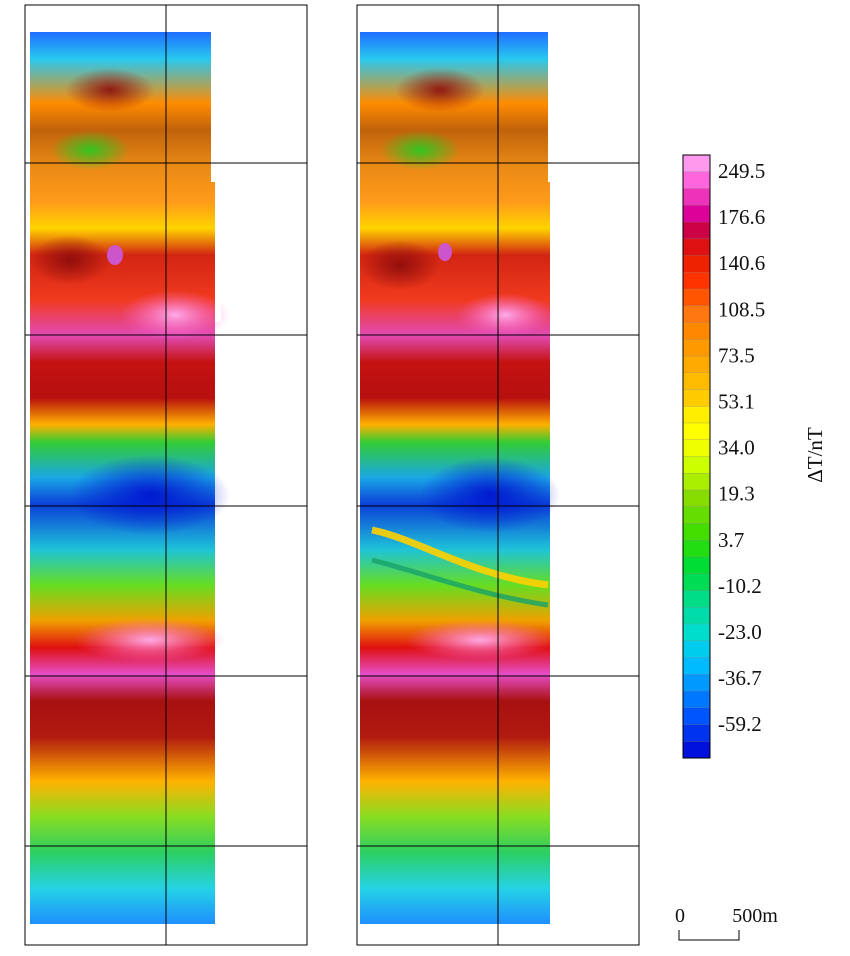 This screenshot has width=850, height=956. What do you see at coordinates (680, 916) in the screenshot?
I see `scale-bar-start-label: 0` at bounding box center [680, 916].